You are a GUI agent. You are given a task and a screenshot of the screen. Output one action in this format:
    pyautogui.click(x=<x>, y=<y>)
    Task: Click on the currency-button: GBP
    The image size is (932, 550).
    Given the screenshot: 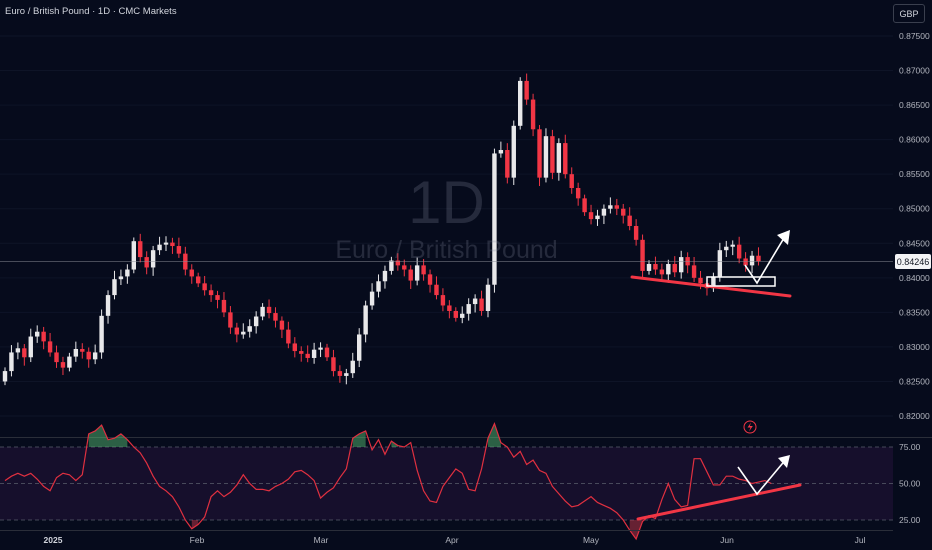 What is the action you would take?
    pyautogui.click(x=909, y=13)
    